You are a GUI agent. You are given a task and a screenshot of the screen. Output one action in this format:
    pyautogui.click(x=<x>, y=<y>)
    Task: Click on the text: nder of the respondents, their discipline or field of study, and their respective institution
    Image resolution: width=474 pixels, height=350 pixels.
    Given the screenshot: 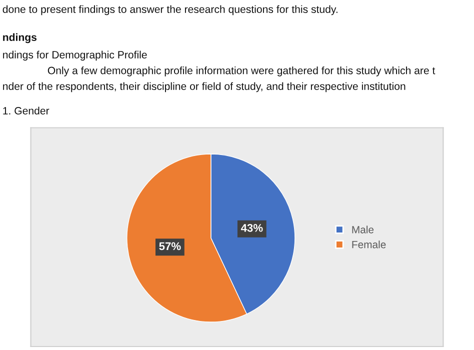 What is the action you would take?
    pyautogui.click(x=204, y=87)
    